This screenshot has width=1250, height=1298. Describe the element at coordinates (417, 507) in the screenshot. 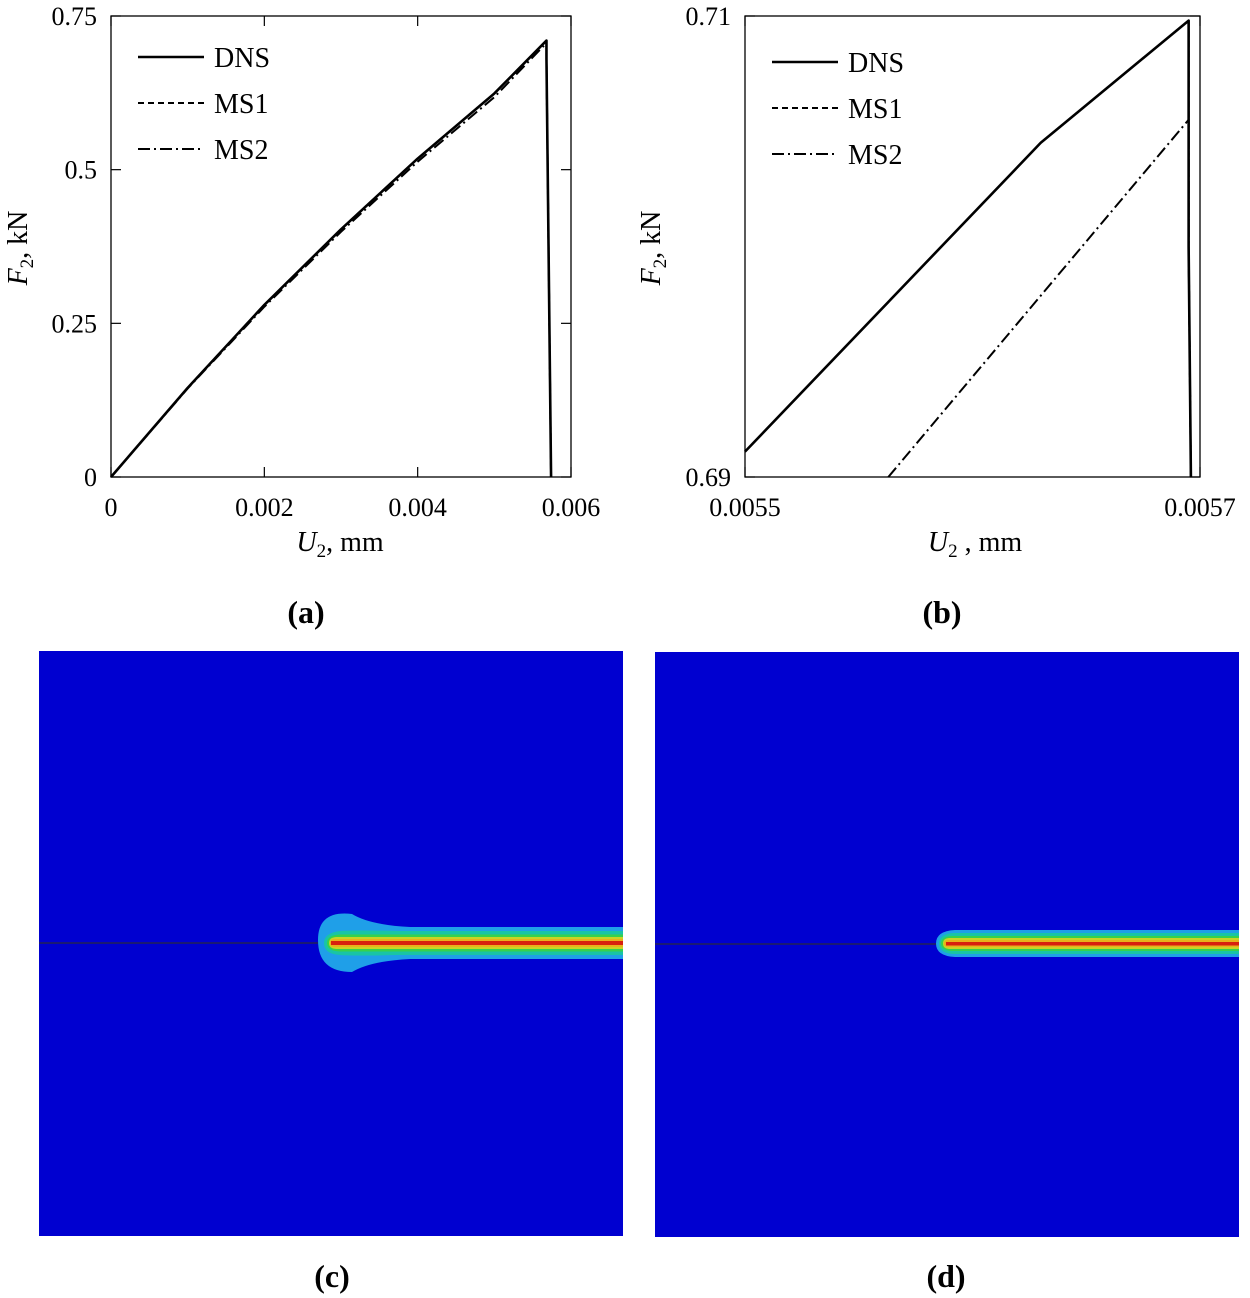

I see `x-tick-label: 0.004` at that location.